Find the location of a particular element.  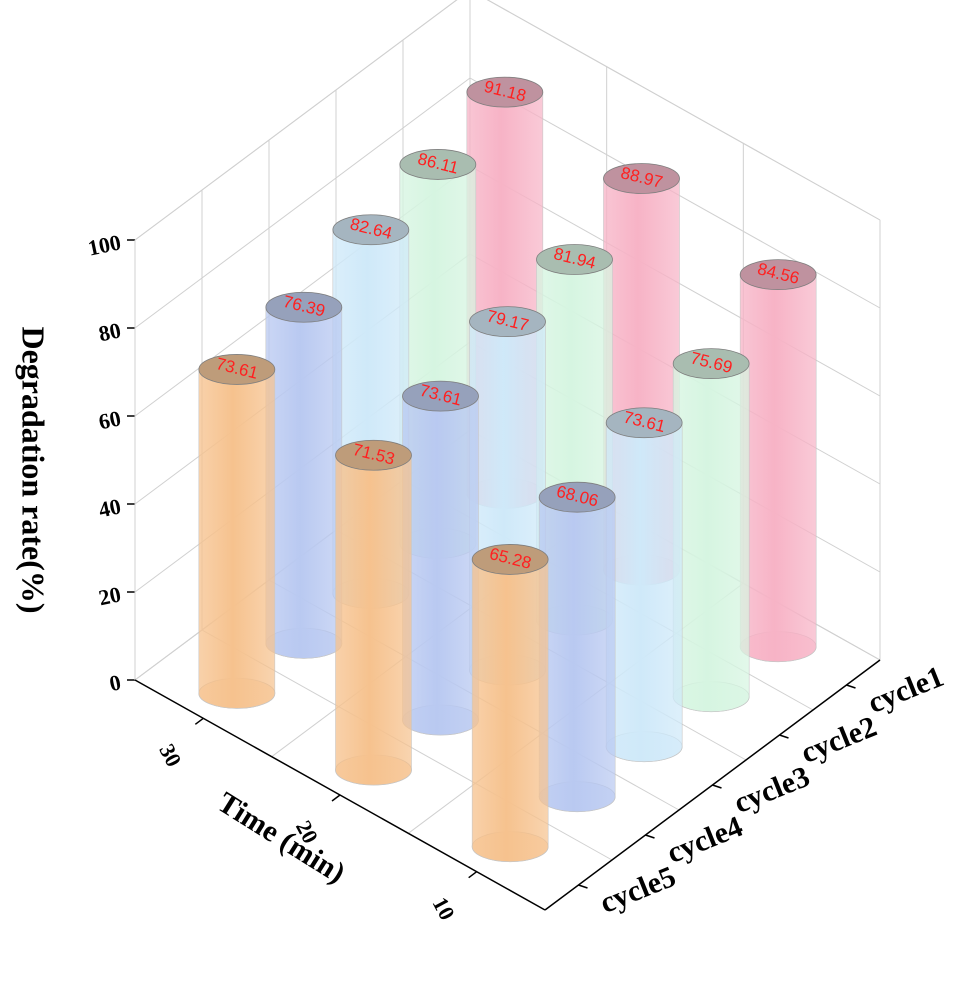

legend-label: cycle1 is located at coordinates (905, 690).